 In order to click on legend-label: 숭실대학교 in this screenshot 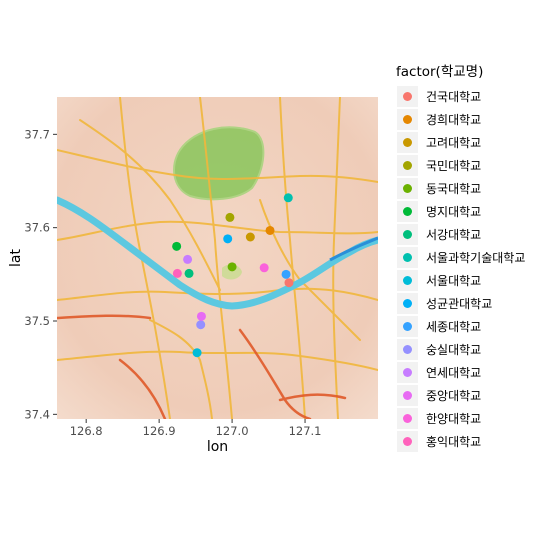, I will do `click(453, 350)`.